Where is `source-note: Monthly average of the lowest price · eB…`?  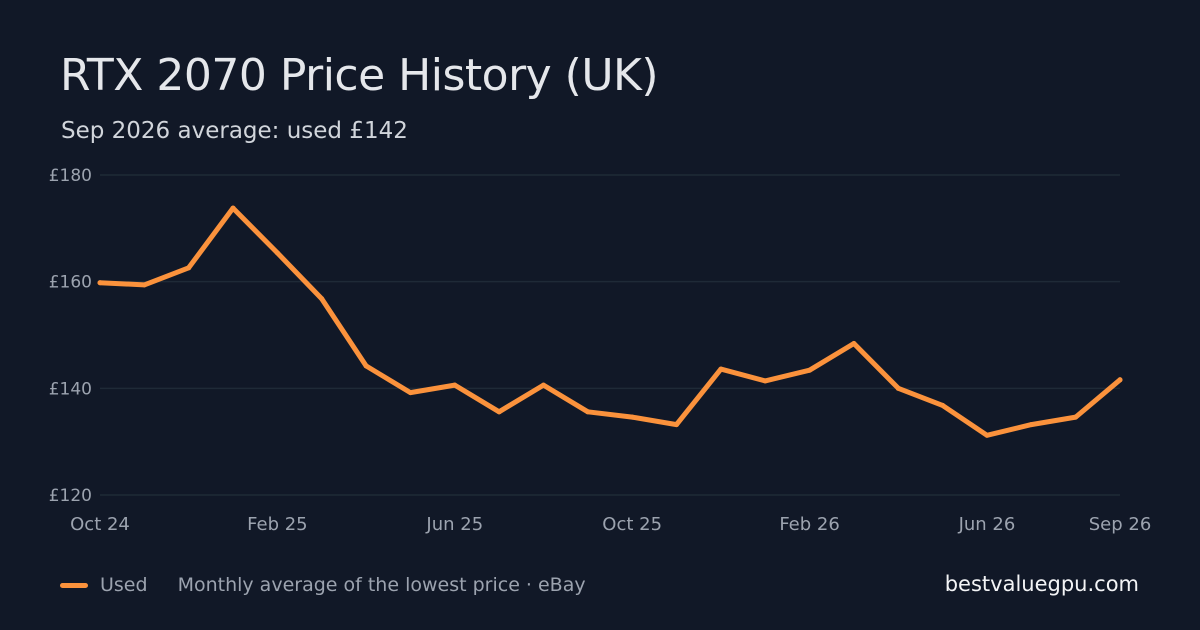 source-note: Monthly average of the lowest price · eB… is located at coordinates (381, 585).